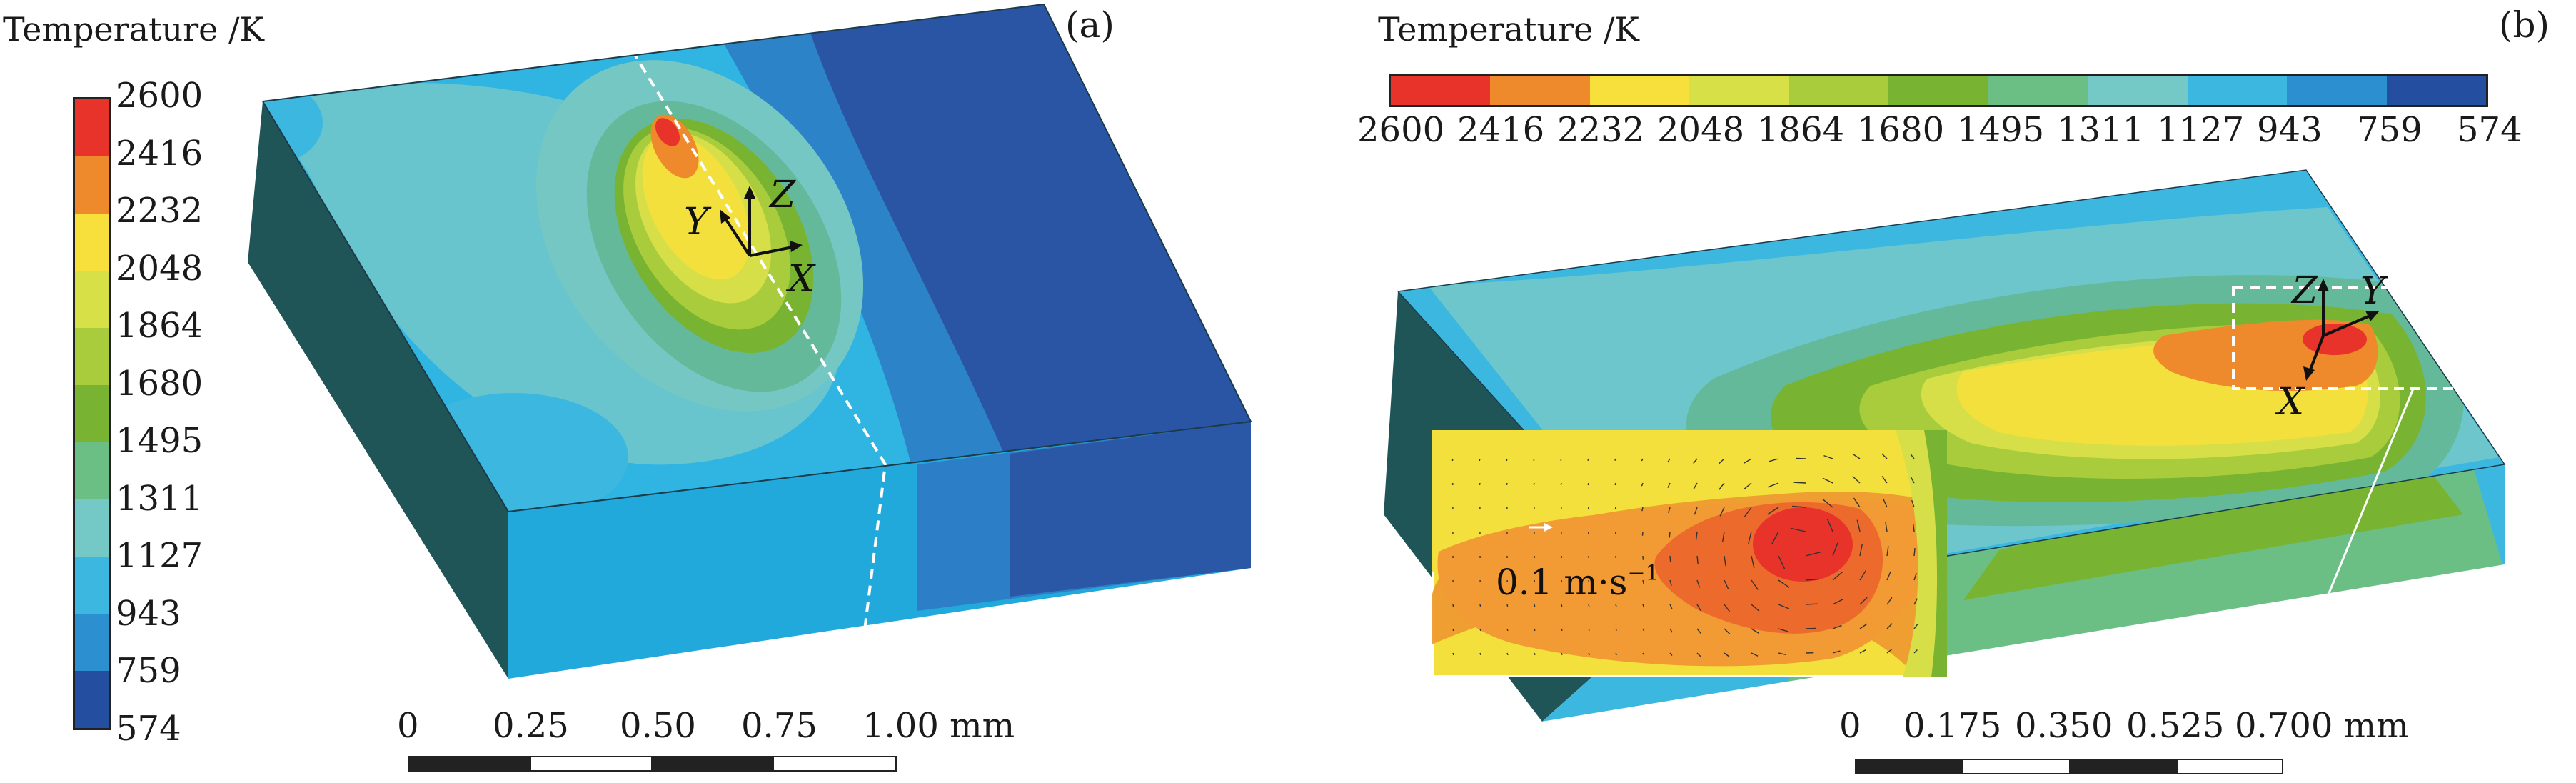 The height and width of the screenshot is (783, 2576). I want to click on axis-label-z-a: Z, so click(782, 195).